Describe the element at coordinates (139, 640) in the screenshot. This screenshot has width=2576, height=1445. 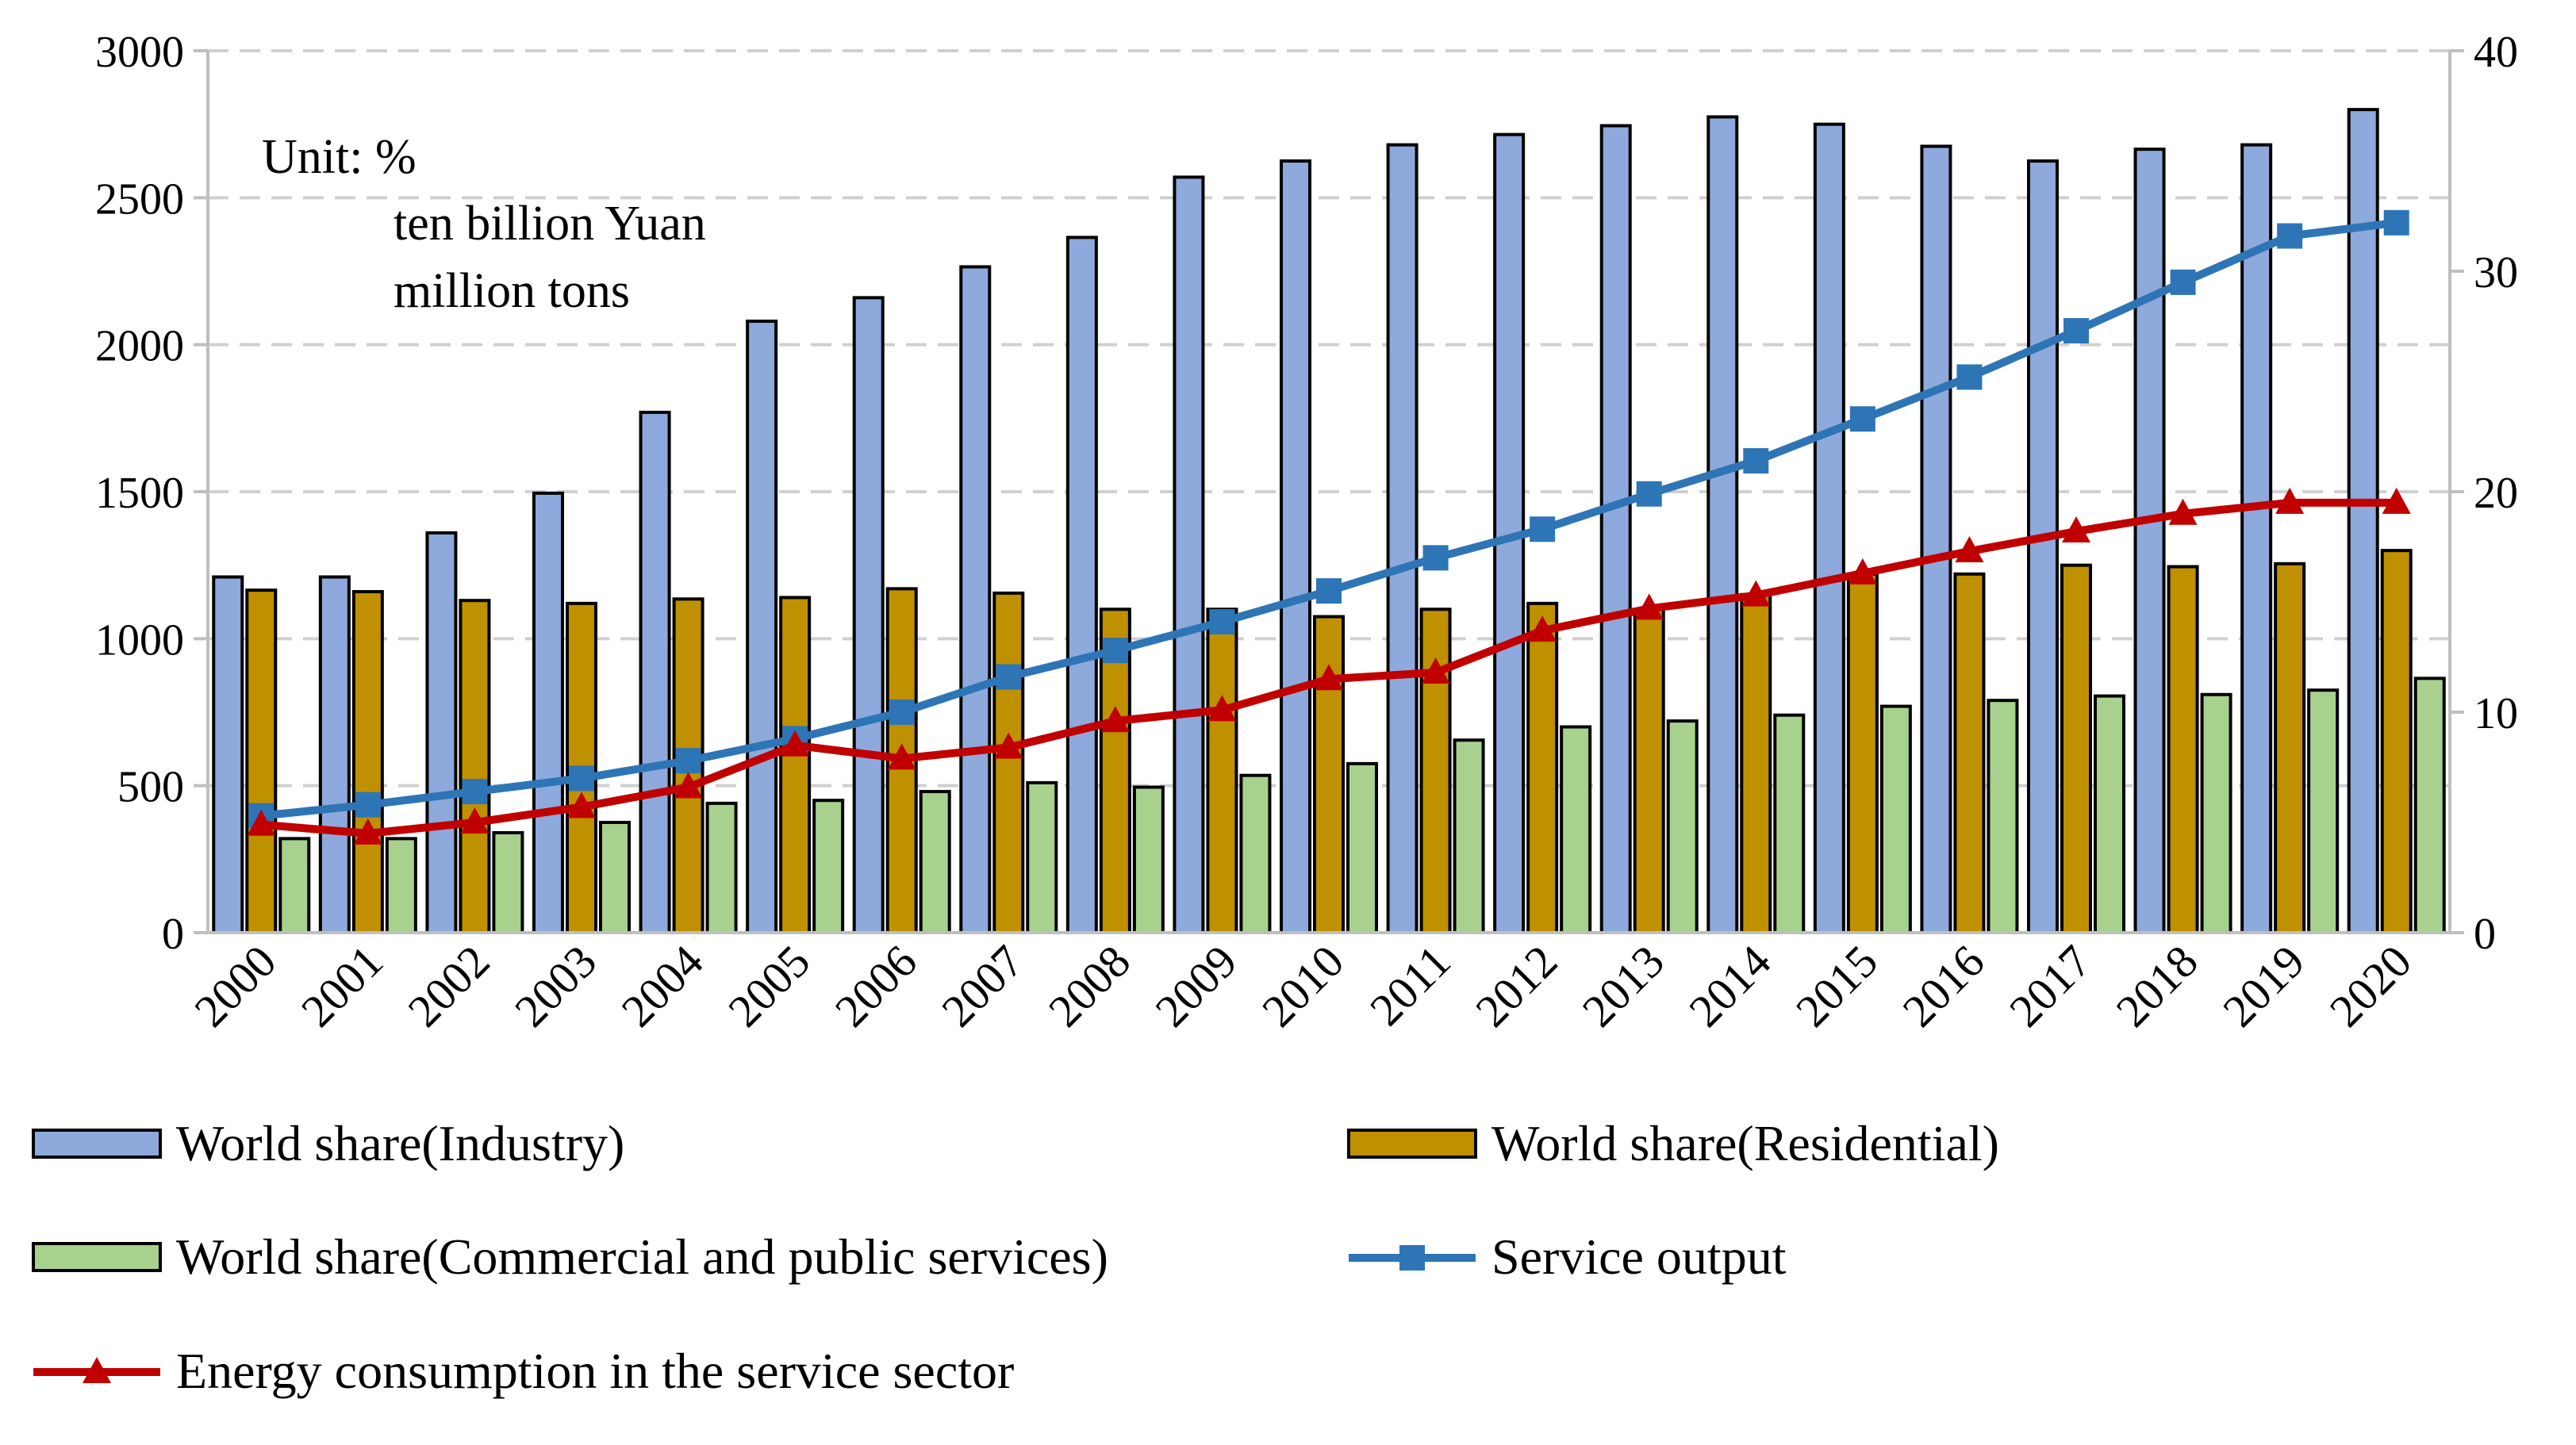
I see `left-tick-label: 1000` at that location.